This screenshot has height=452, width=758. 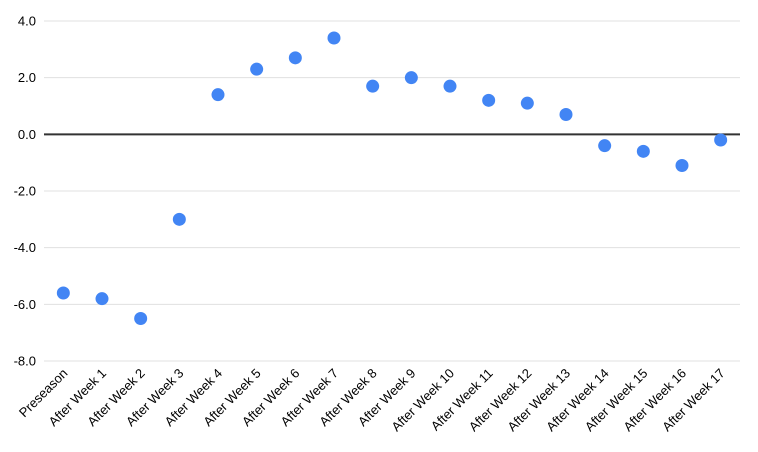 I want to click on y-axis-tick-label: 0.0, so click(x=27, y=134).